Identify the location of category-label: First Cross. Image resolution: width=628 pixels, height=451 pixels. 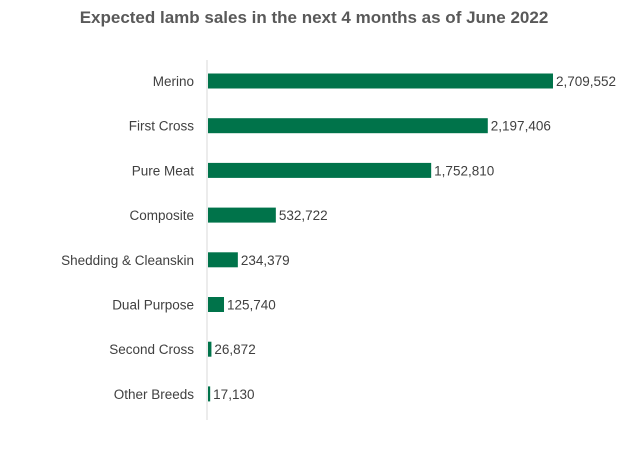
(161, 126).